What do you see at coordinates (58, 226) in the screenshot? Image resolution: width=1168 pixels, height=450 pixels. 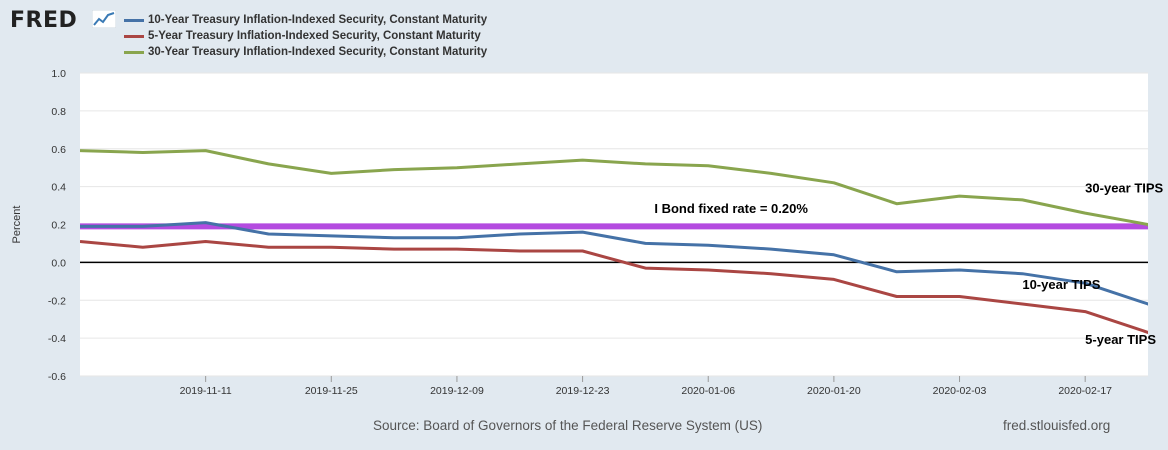 I see `y-tick-label: 0.2` at bounding box center [58, 226].